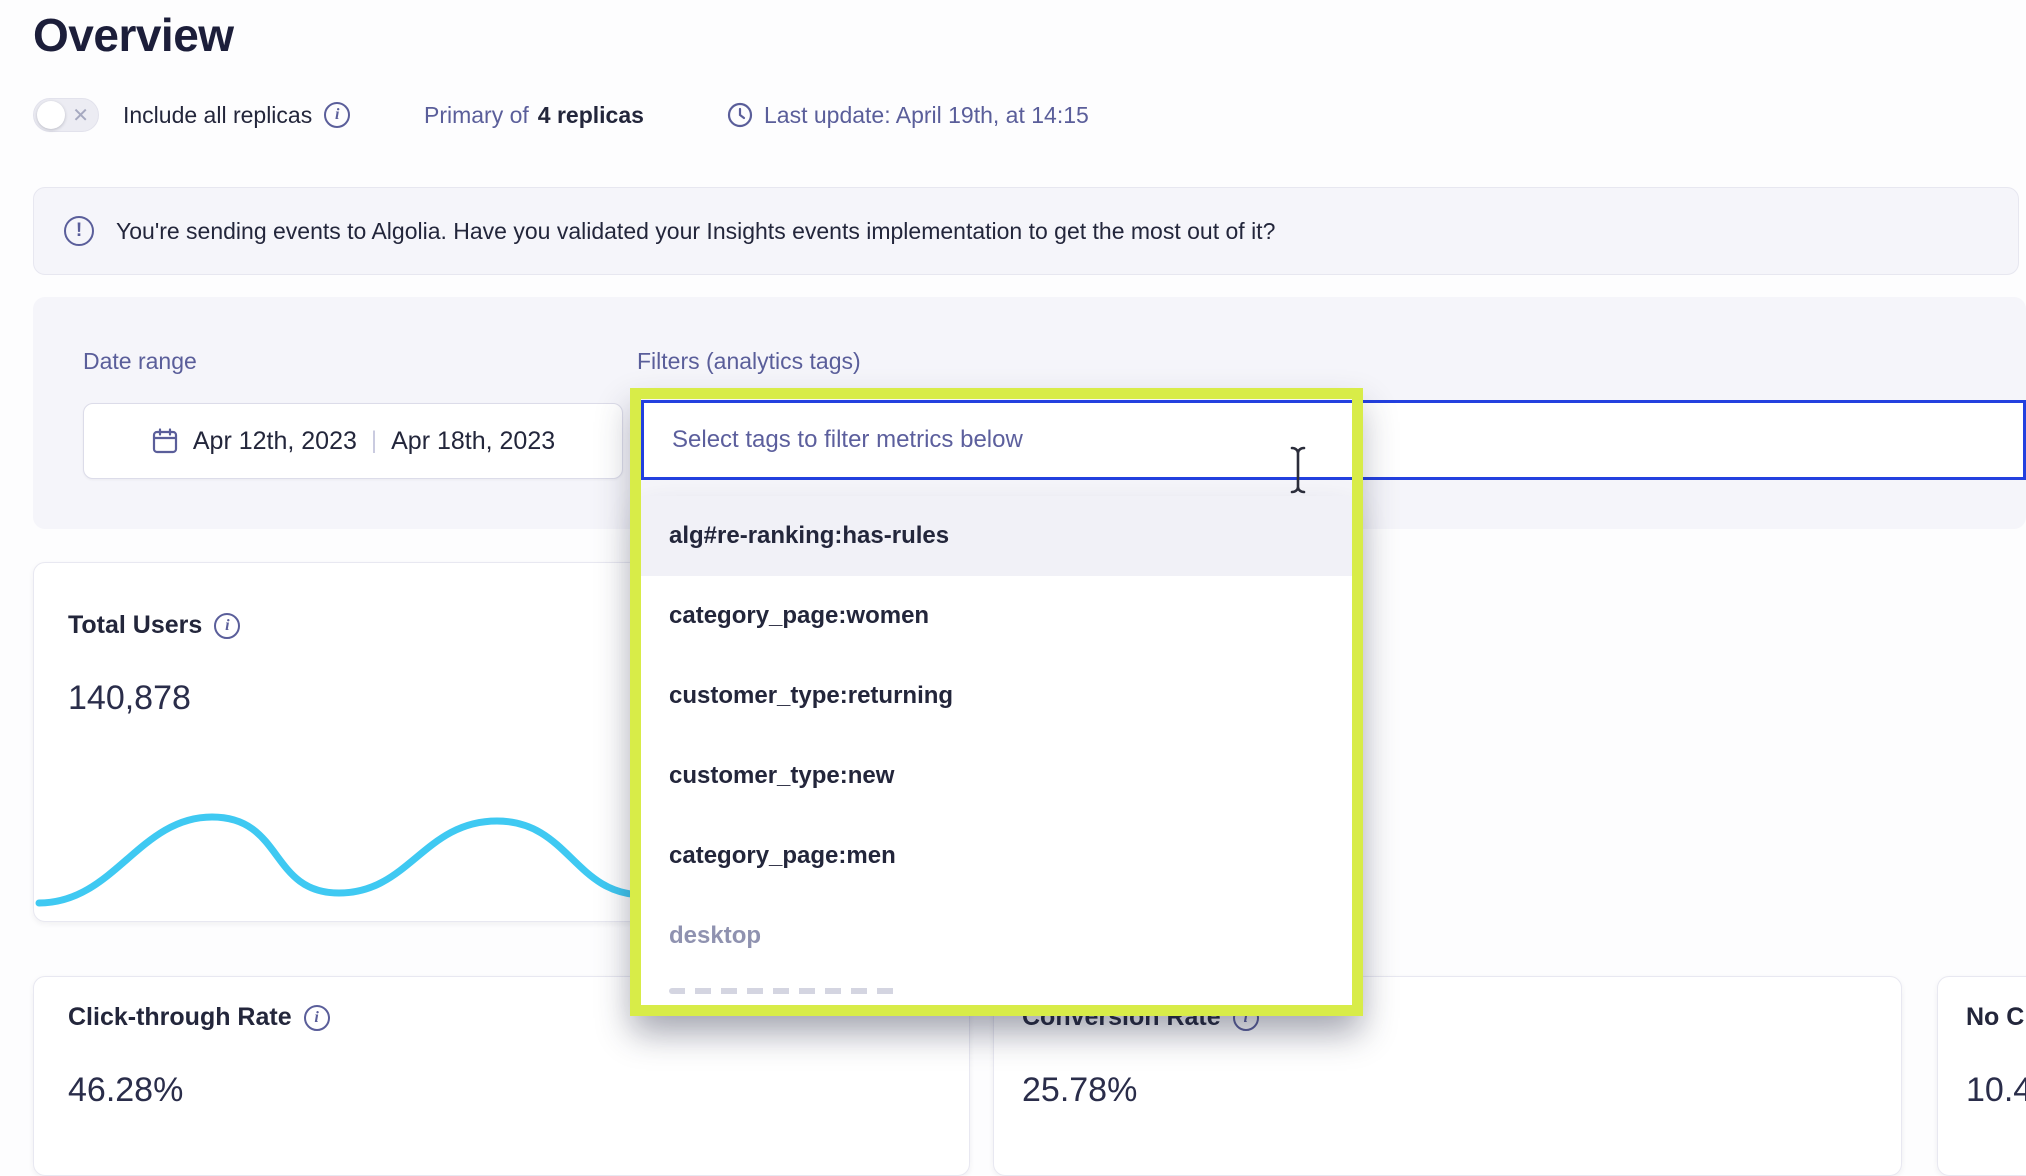  I want to click on primary-replicas-group: Primary of 4 replicas, so click(534, 115).